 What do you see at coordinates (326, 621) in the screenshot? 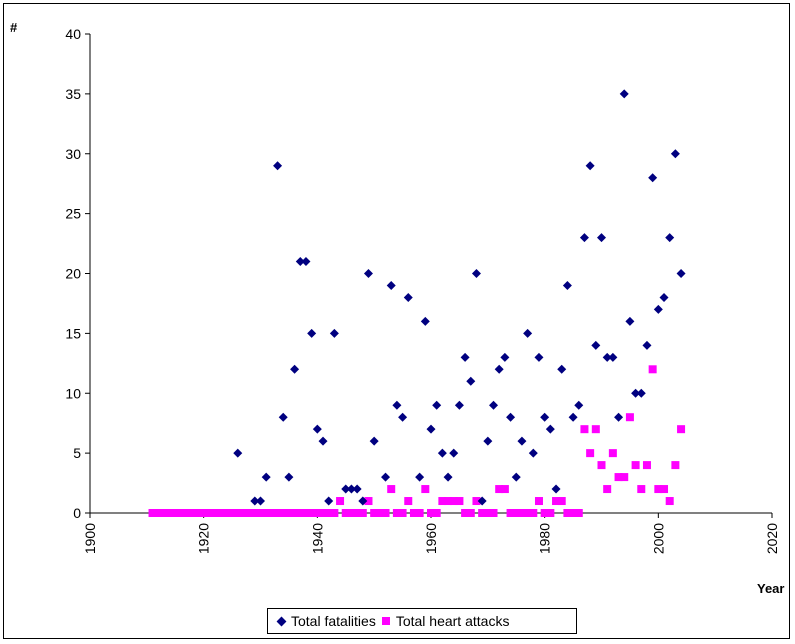
I see `legend-item-fatalities: Total fatalities` at bounding box center [326, 621].